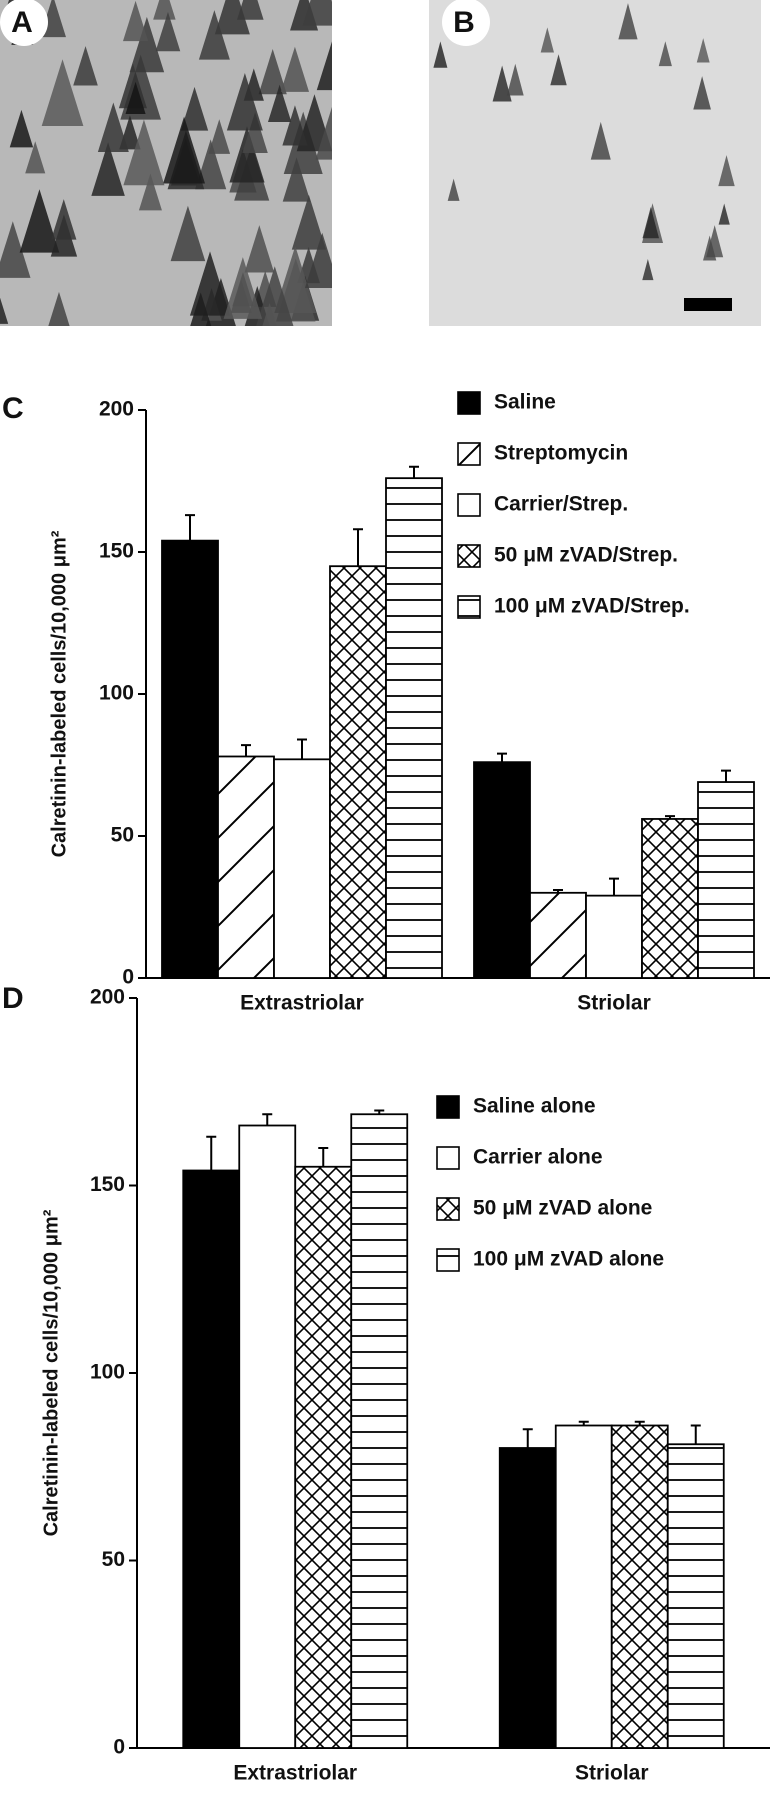 This screenshot has width=778, height=1800. I want to click on panel-label: C, so click(13, 408).